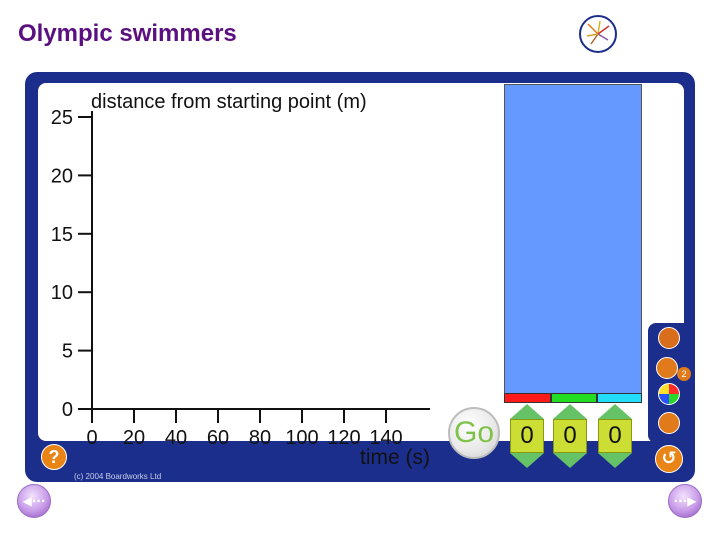 The image size is (720, 540). Describe the element at coordinates (598, 34) in the screenshot. I see `boardworks-logo-icon` at that location.